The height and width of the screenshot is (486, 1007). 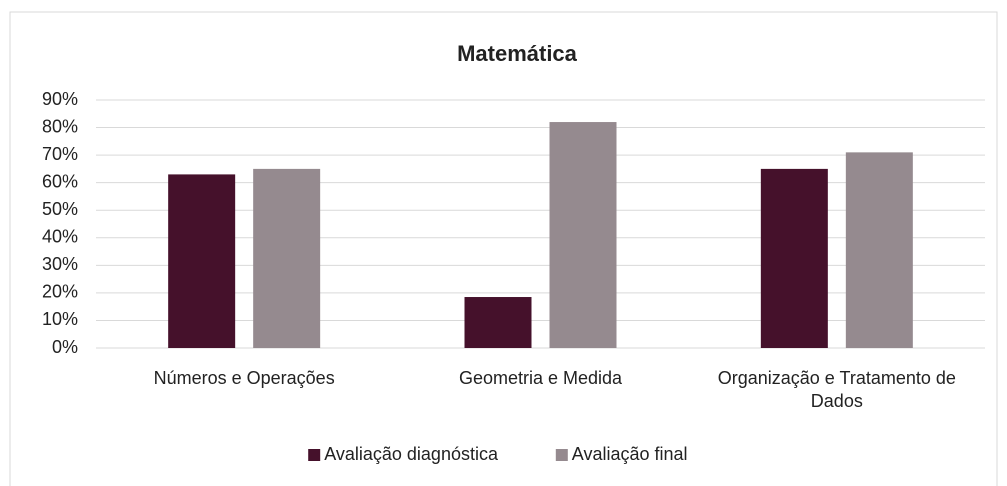 I want to click on chart-title: Matemática, so click(x=517, y=53).